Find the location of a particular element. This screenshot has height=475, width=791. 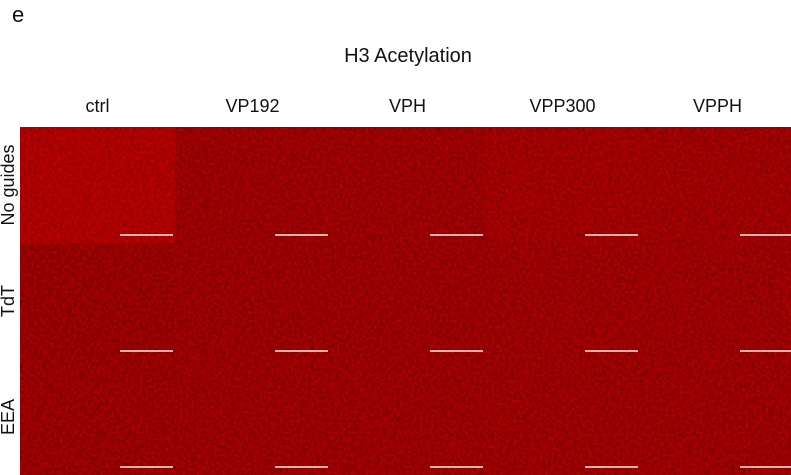

figure-title: H3 Acetylation is located at coordinates (408, 56).